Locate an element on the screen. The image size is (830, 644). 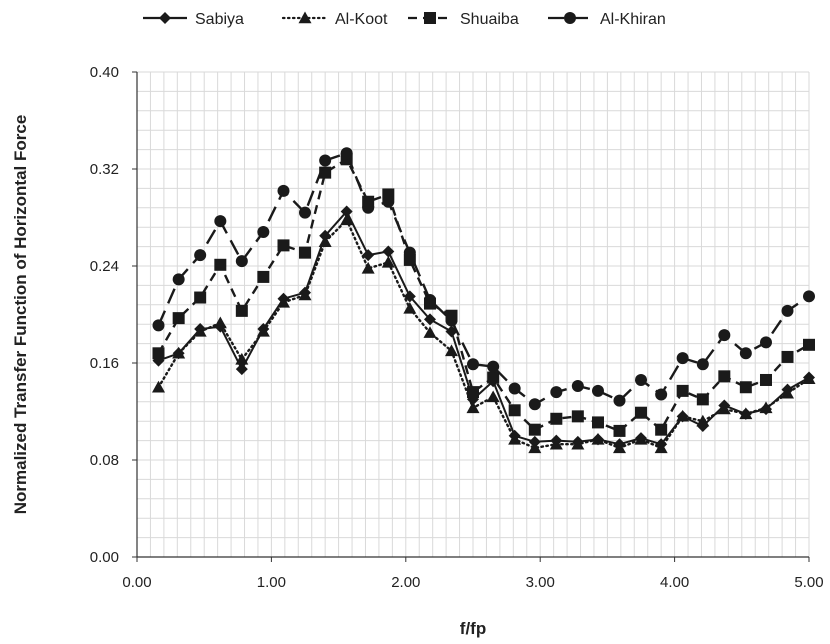
legend-item: Shuaiba is located at coordinates (463, 19).